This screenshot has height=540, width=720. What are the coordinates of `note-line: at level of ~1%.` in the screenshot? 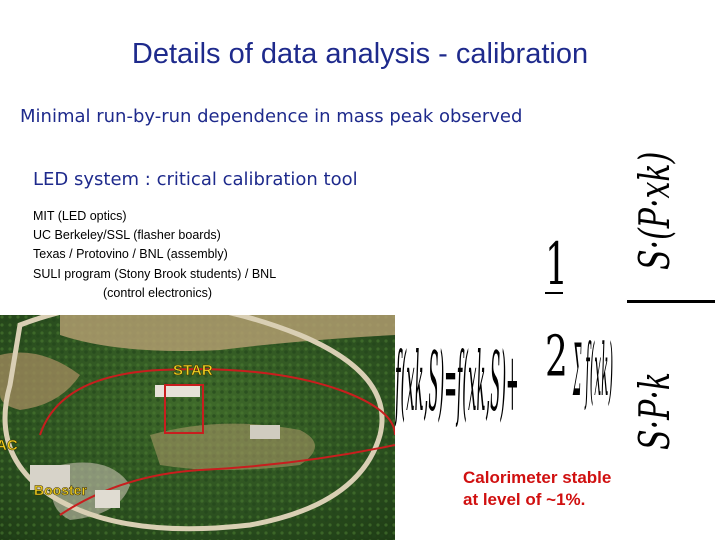 It's located at (524, 499).